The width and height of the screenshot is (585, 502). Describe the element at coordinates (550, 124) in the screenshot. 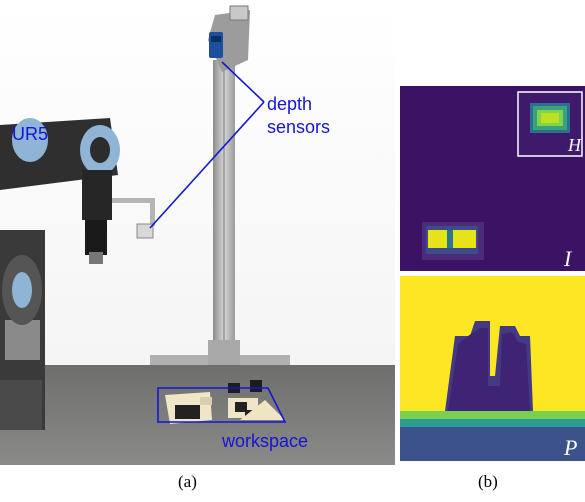

I see `inset-box-h` at that location.